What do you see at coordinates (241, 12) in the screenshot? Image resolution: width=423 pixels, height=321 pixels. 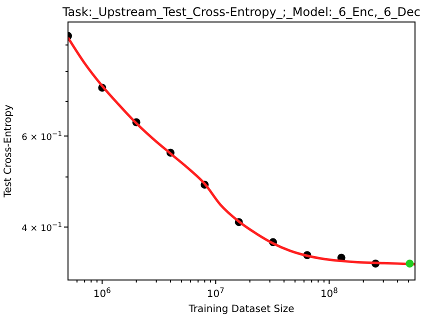 I see `chart-title: Task:_Upstream_Test_Cross-Entropy_;_Model:_6_Enc,_6_Dec` at bounding box center [241, 12].